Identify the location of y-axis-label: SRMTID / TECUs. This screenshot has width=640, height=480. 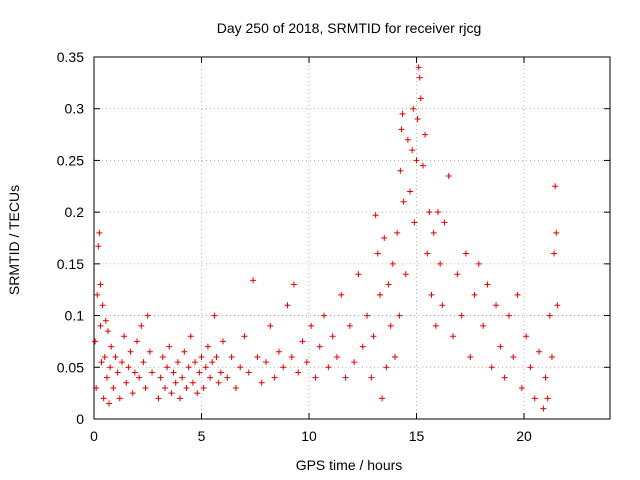
(14, 240).